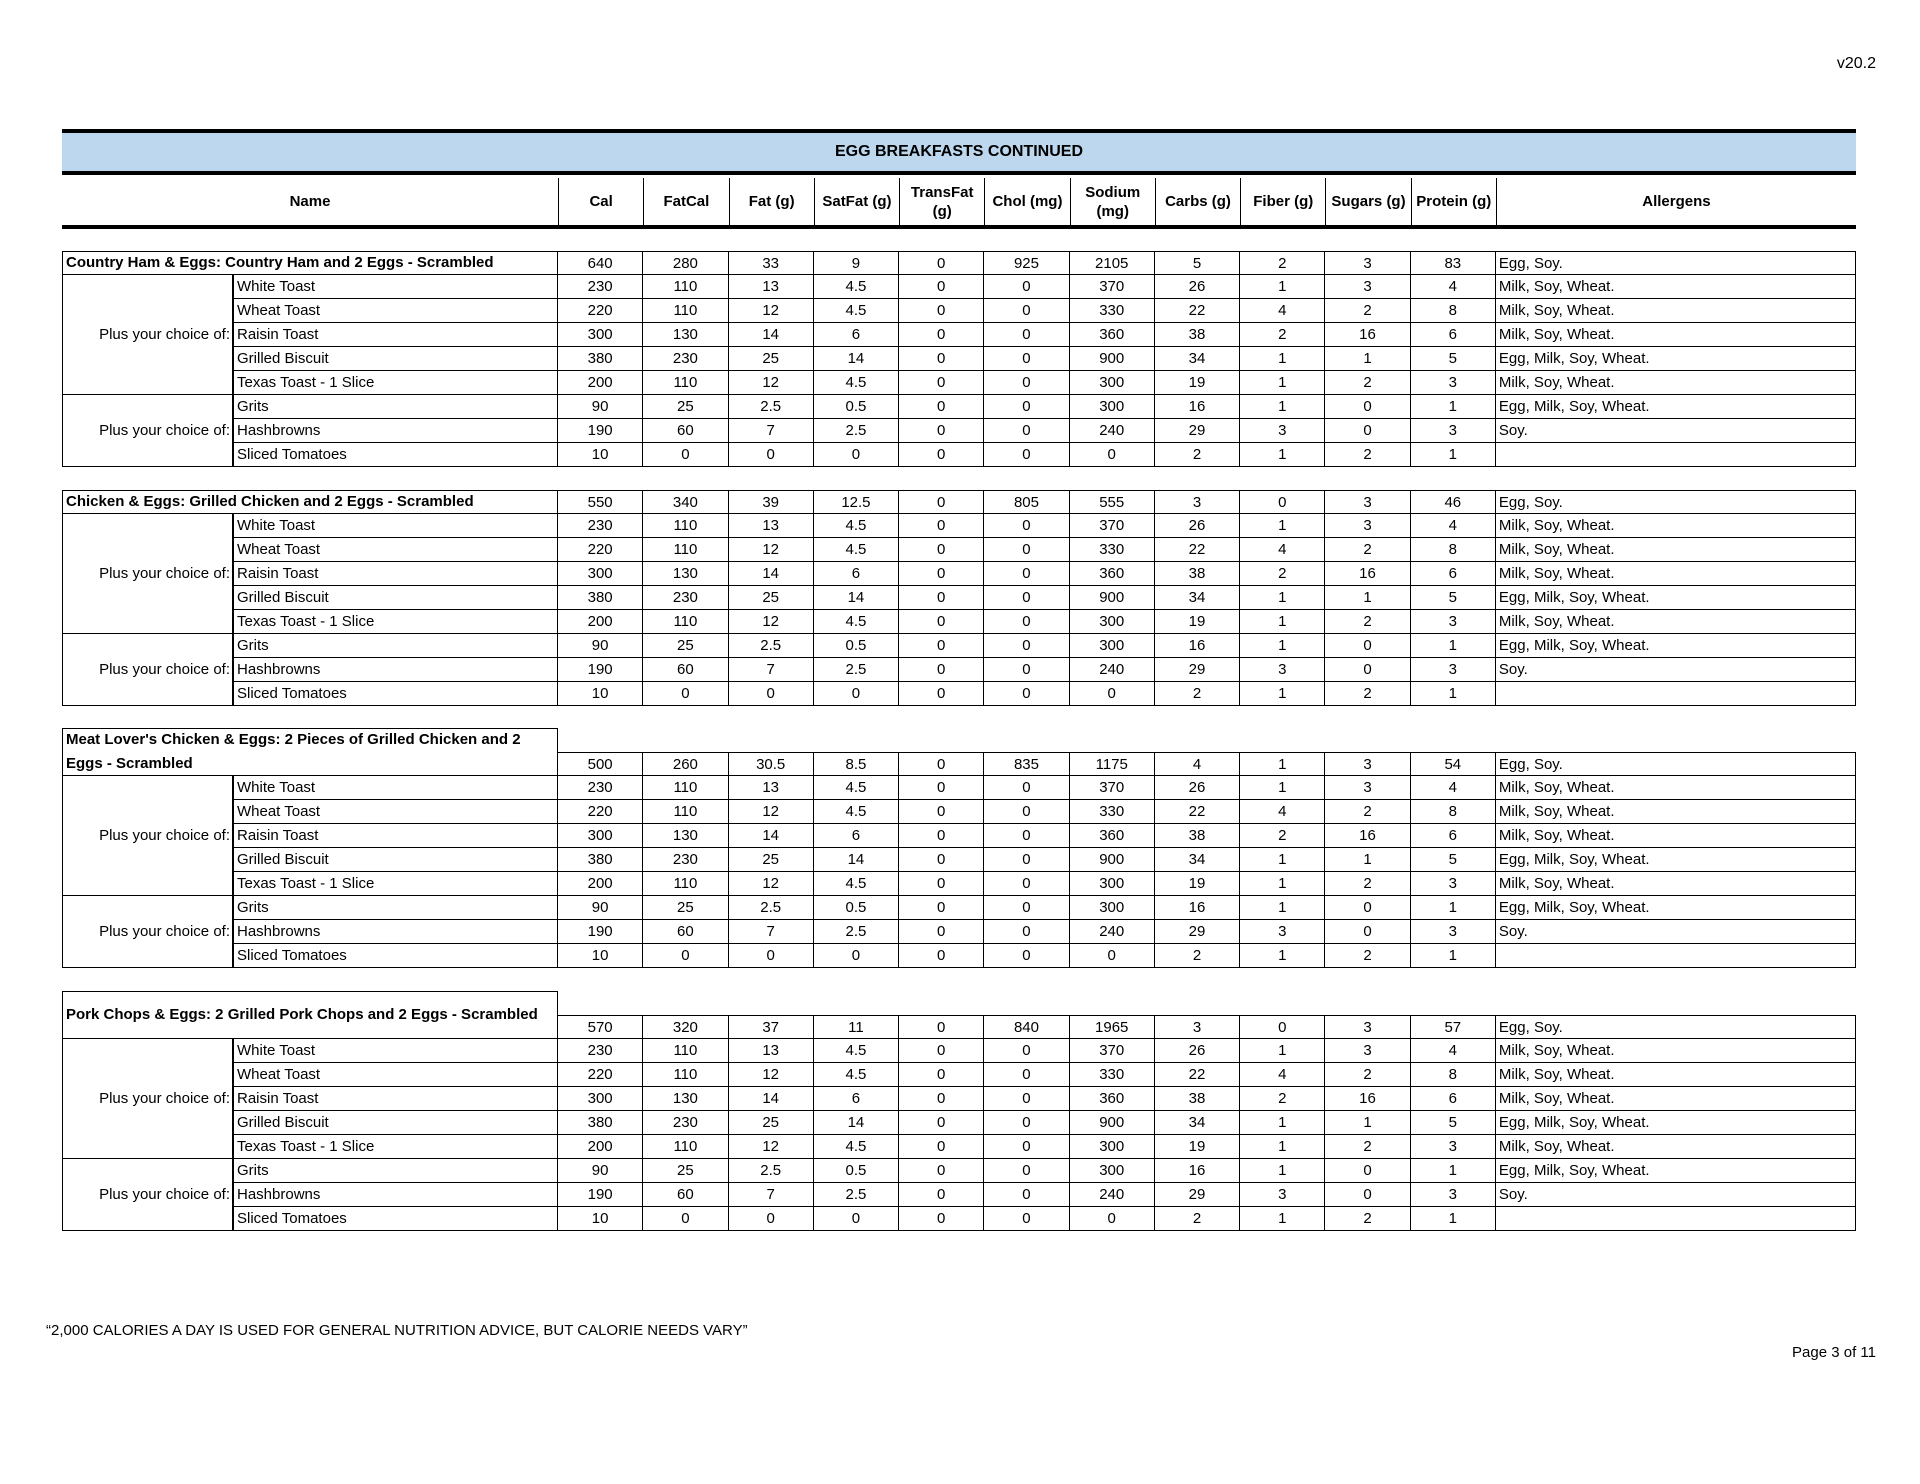 The image size is (1920, 1484). Describe the element at coordinates (601, 455) in the screenshot. I see `nutrient-value: 10` at that location.